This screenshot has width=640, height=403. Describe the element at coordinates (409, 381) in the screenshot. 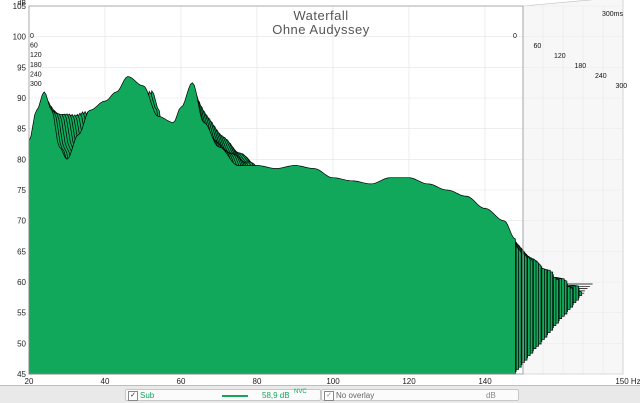

I see `x-tick-label: 120` at that location.